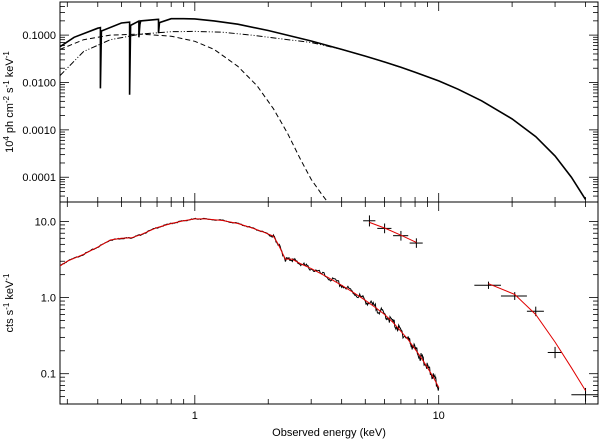  I want to click on x-tick-label: 10, so click(439, 416).